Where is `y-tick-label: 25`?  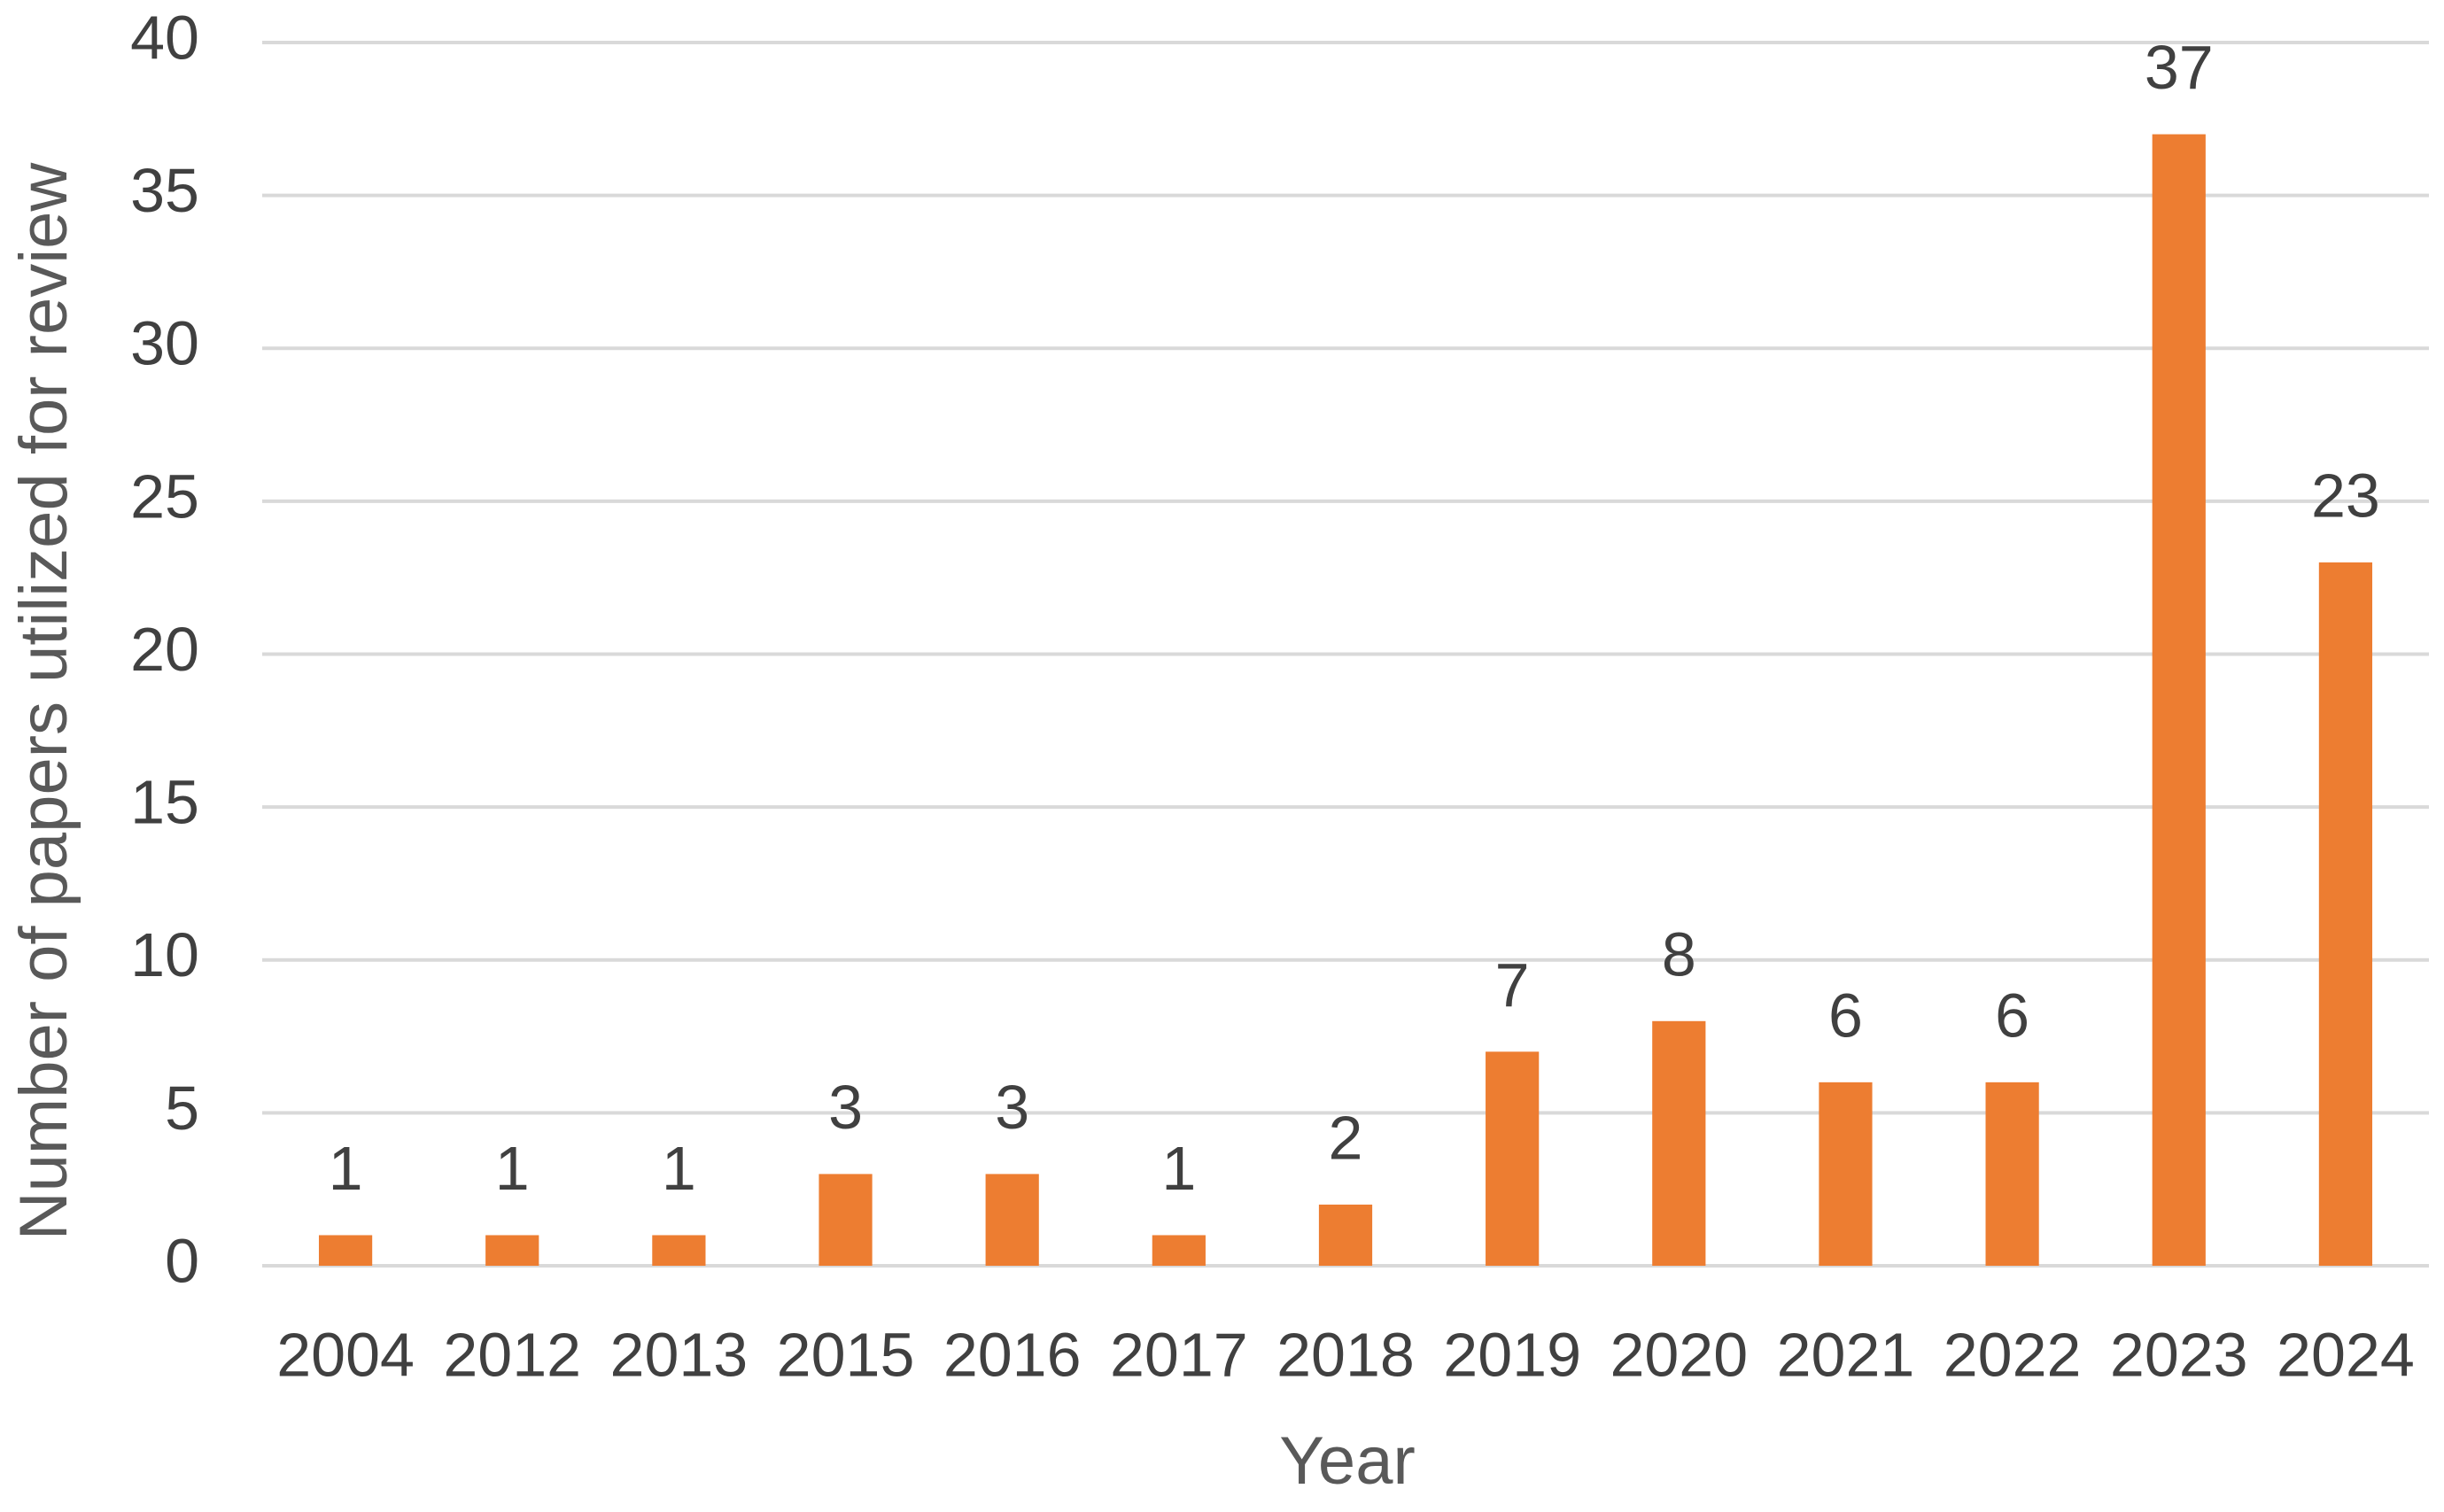
y-tick-label: 25 is located at coordinates (164, 496).